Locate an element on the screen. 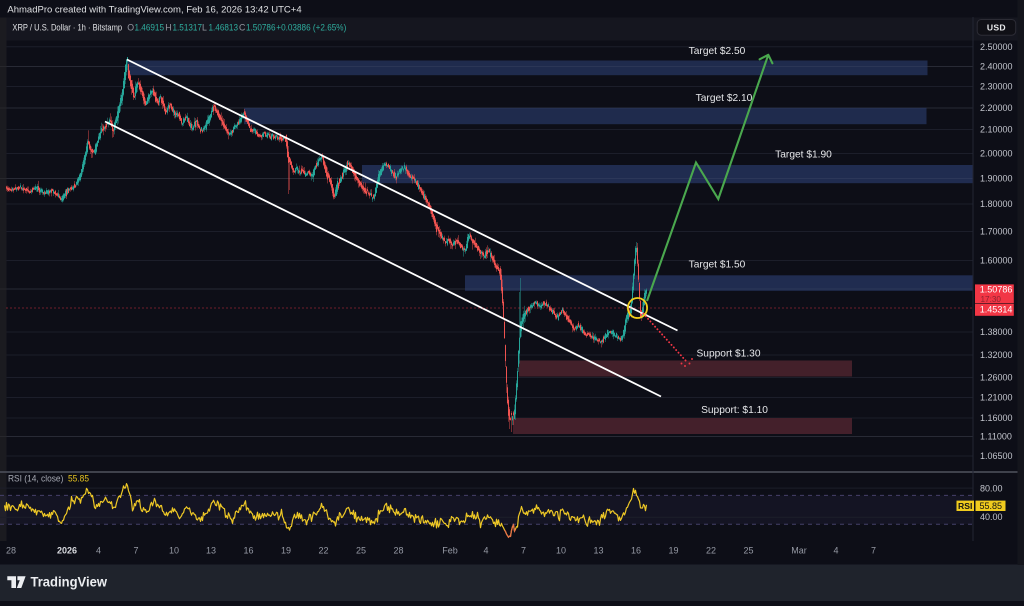 This screenshot has width=1024, height=606. svg-text: 1.60000 is located at coordinates (996, 261).